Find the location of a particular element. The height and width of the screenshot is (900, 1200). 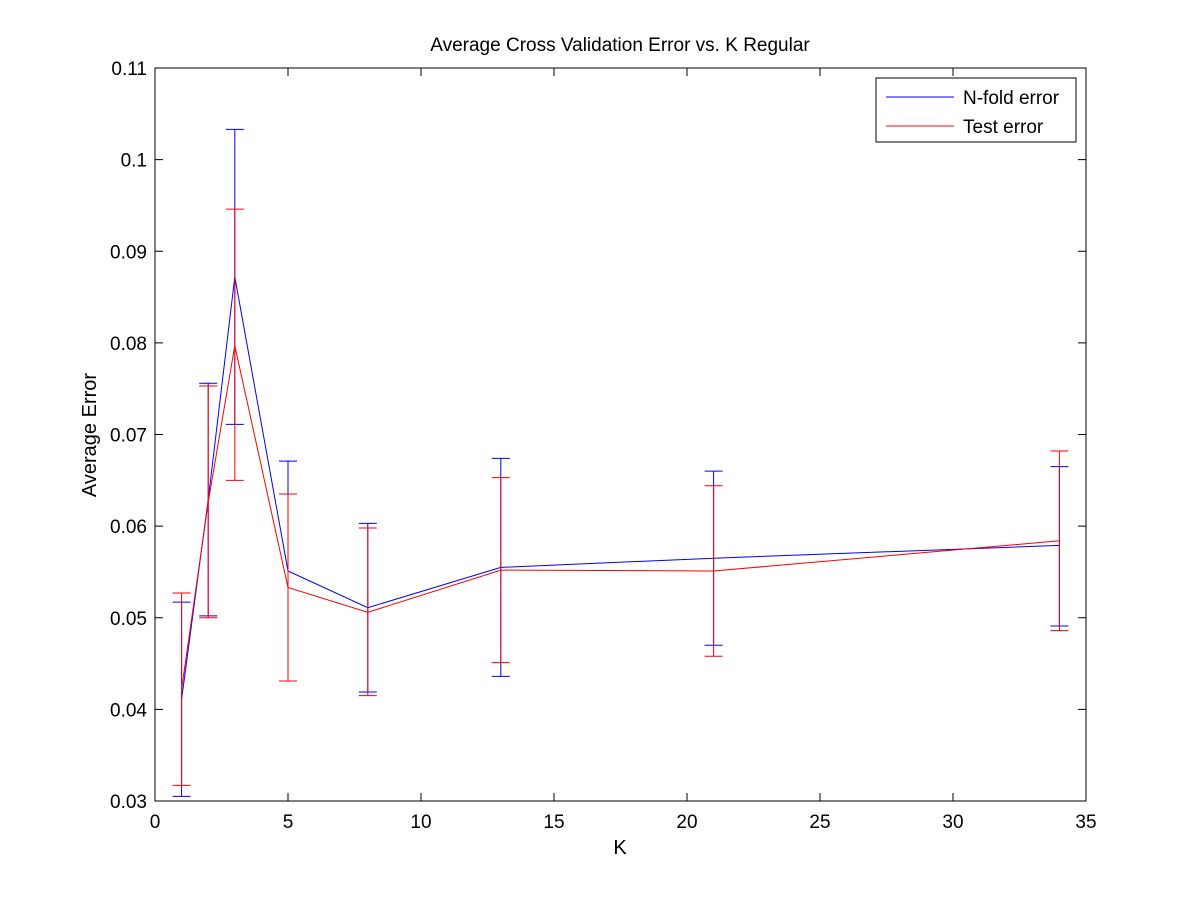

x-axis-label: K is located at coordinates (620, 848).